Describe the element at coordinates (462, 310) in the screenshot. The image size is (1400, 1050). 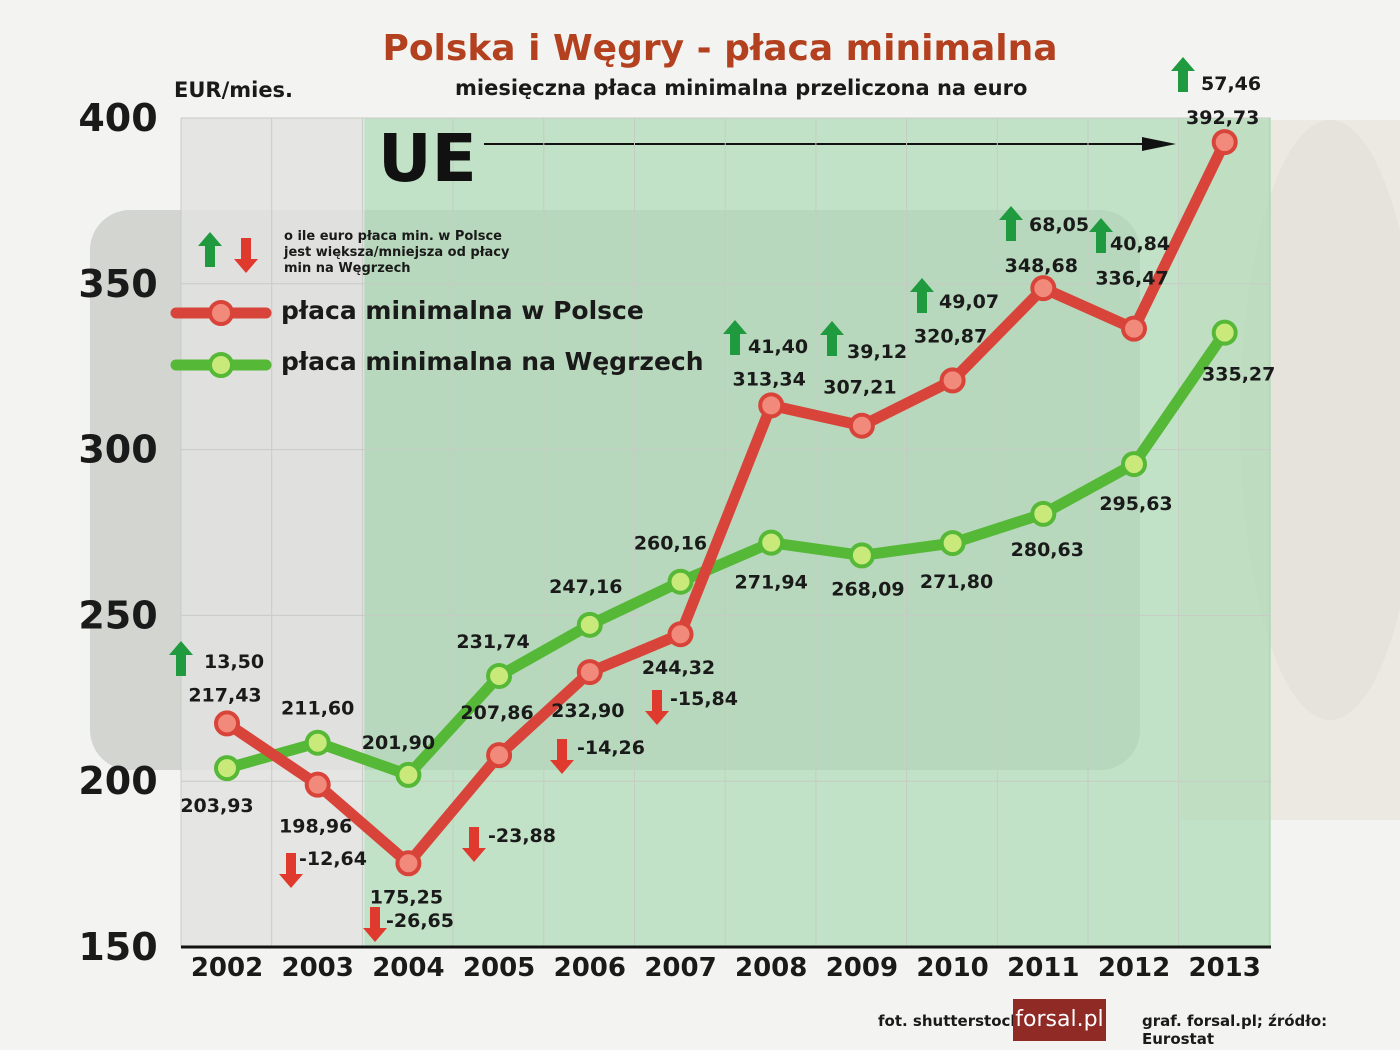
I see `legend-label-poland: płaca minimalna w Polsce` at that location.